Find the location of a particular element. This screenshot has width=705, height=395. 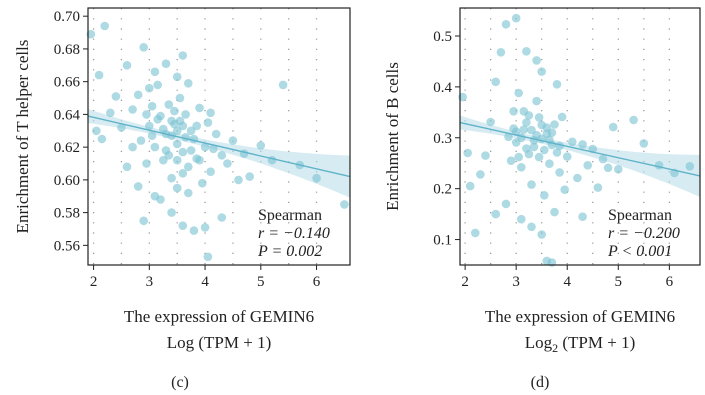

panel-c-xtick-label-1: 3 is located at coordinates (150, 282).